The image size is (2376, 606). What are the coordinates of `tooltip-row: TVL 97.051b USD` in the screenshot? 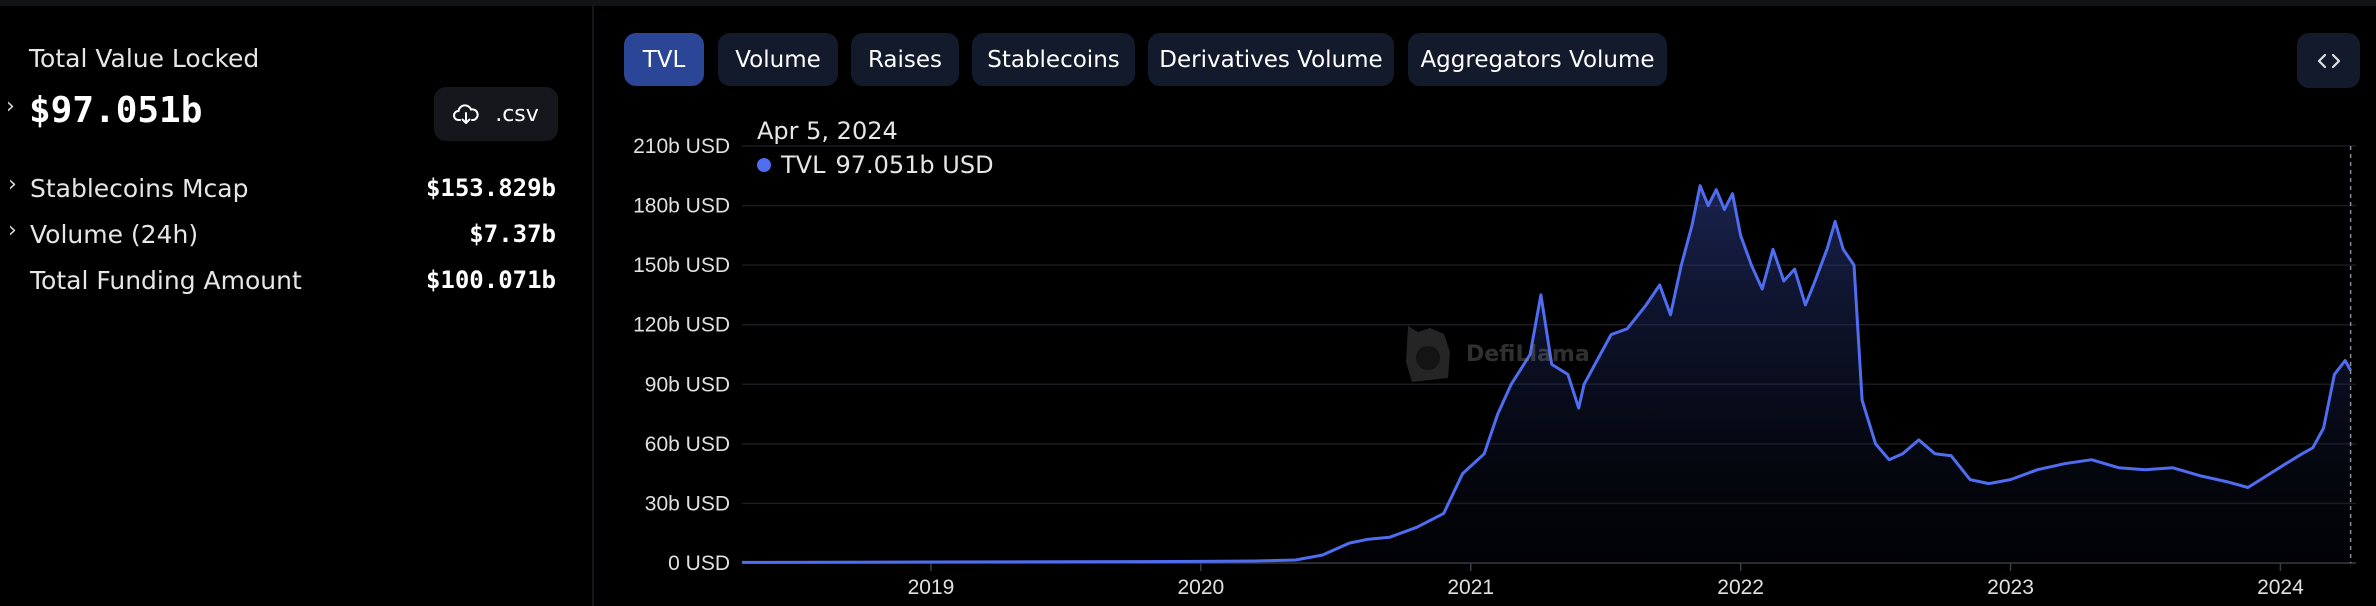 It's located at (875, 165).